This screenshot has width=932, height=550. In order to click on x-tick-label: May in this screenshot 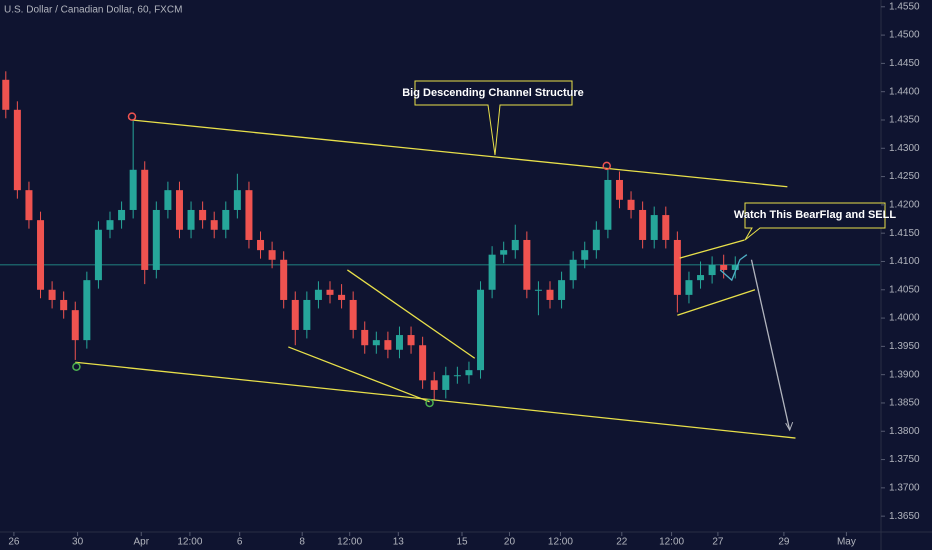, I will do `click(846, 542)`.